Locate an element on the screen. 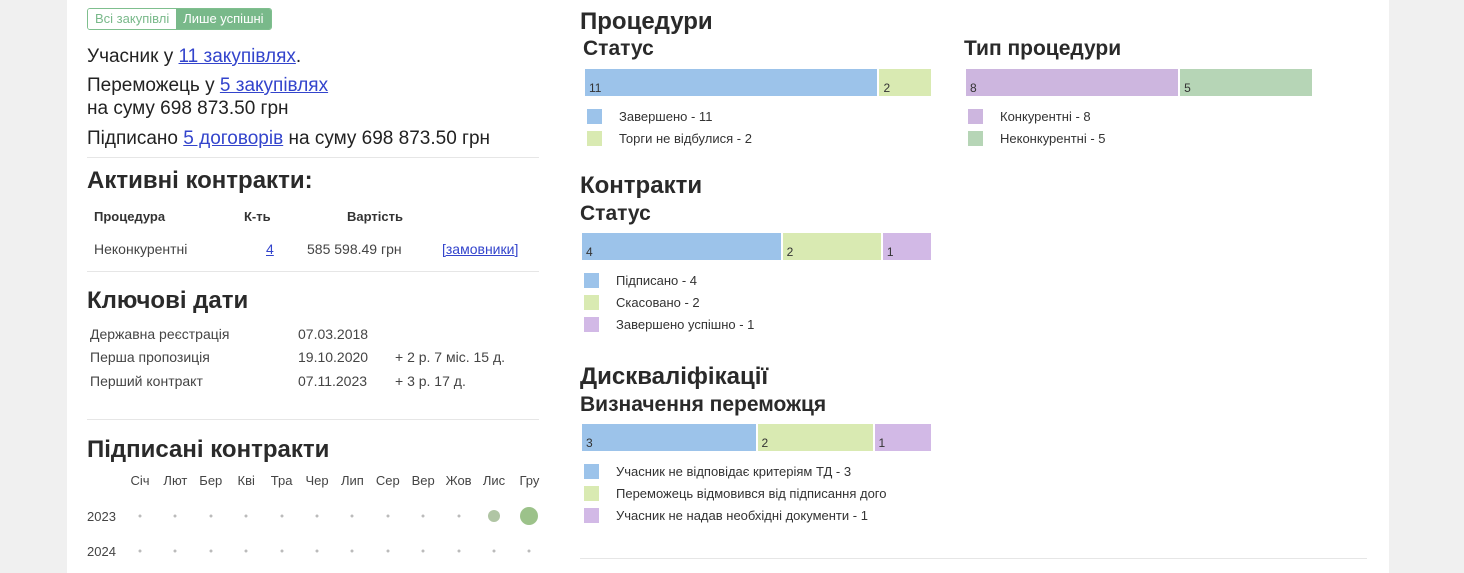  month-label: Чер is located at coordinates (317, 480).